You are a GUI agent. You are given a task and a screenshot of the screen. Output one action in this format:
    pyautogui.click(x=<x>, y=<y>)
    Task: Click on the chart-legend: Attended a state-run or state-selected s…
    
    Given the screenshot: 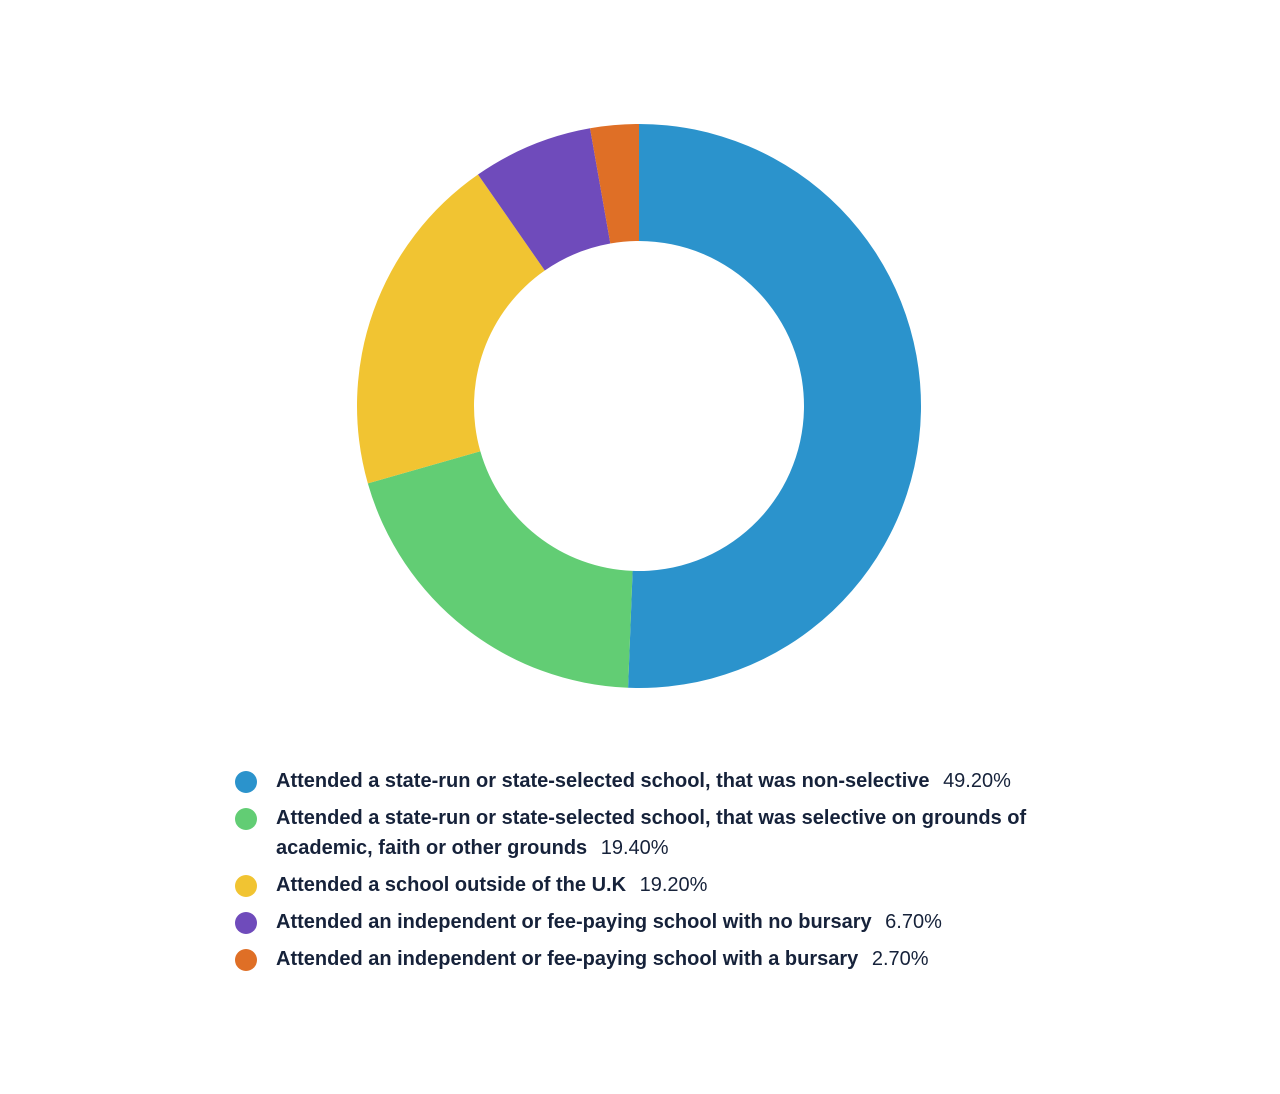 What is the action you would take?
    pyautogui.click(x=649, y=873)
    